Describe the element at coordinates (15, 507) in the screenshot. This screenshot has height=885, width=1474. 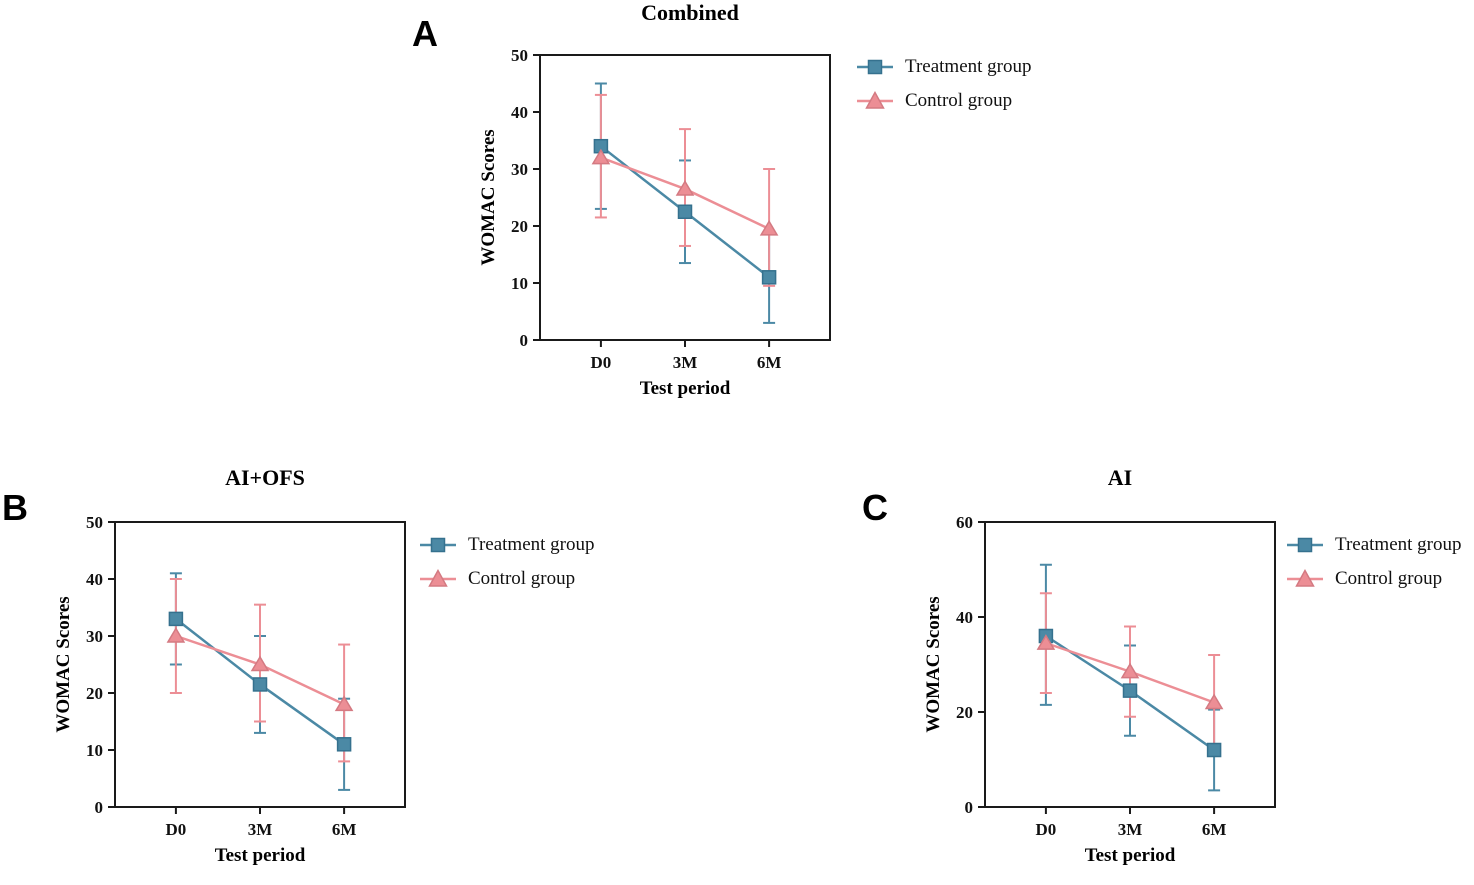
I see `panel-letter-b: B` at that location.